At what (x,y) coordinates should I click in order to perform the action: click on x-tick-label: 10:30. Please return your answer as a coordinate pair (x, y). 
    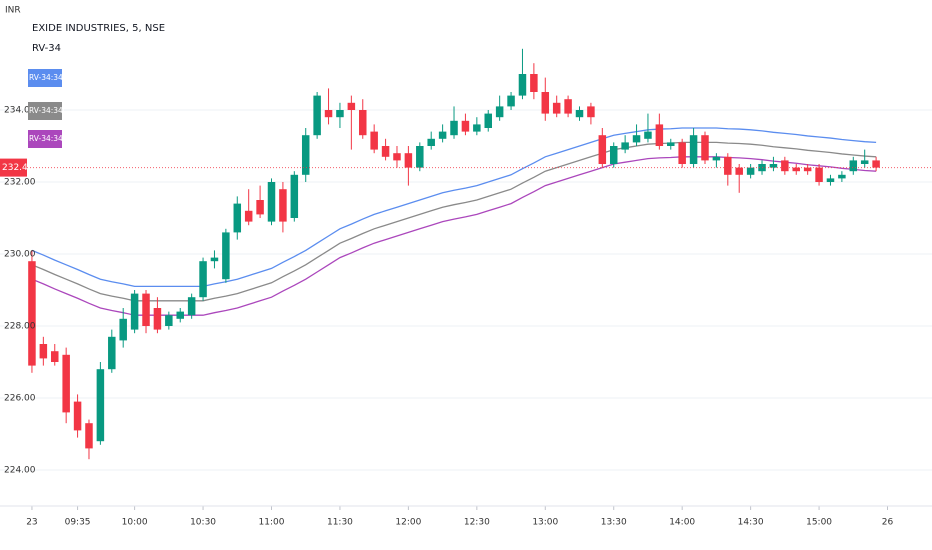
    Looking at the image, I should click on (203, 523).